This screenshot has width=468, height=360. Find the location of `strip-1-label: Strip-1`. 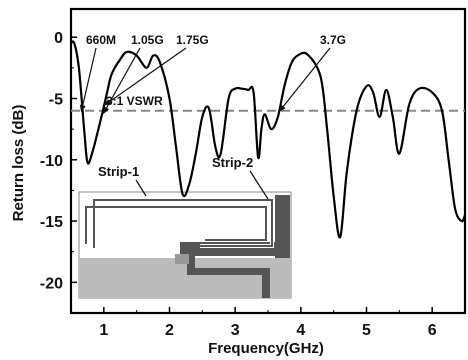

strip-1-label: Strip-1 is located at coordinates (118, 171).